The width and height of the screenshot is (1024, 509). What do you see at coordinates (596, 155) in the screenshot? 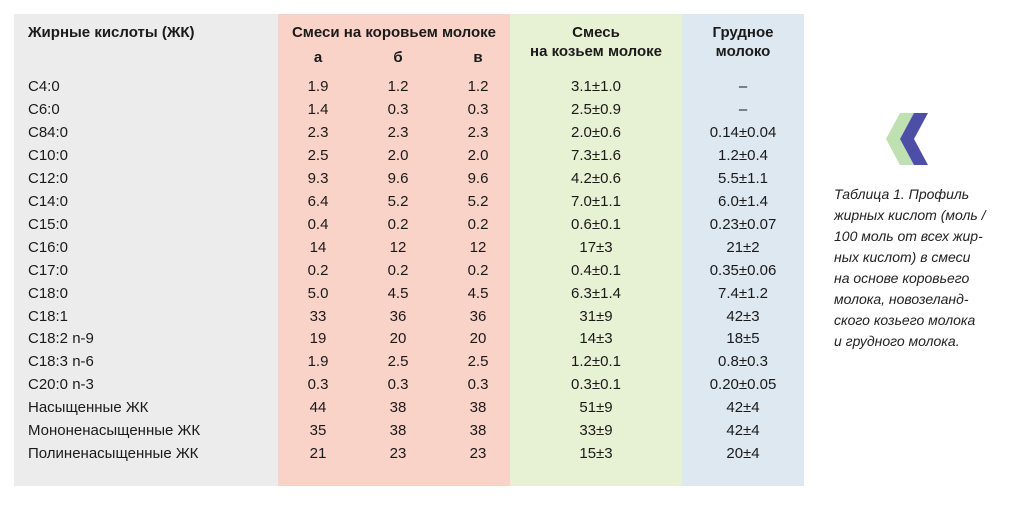
I see `goat-value: 7.3±1.6` at bounding box center [596, 155].